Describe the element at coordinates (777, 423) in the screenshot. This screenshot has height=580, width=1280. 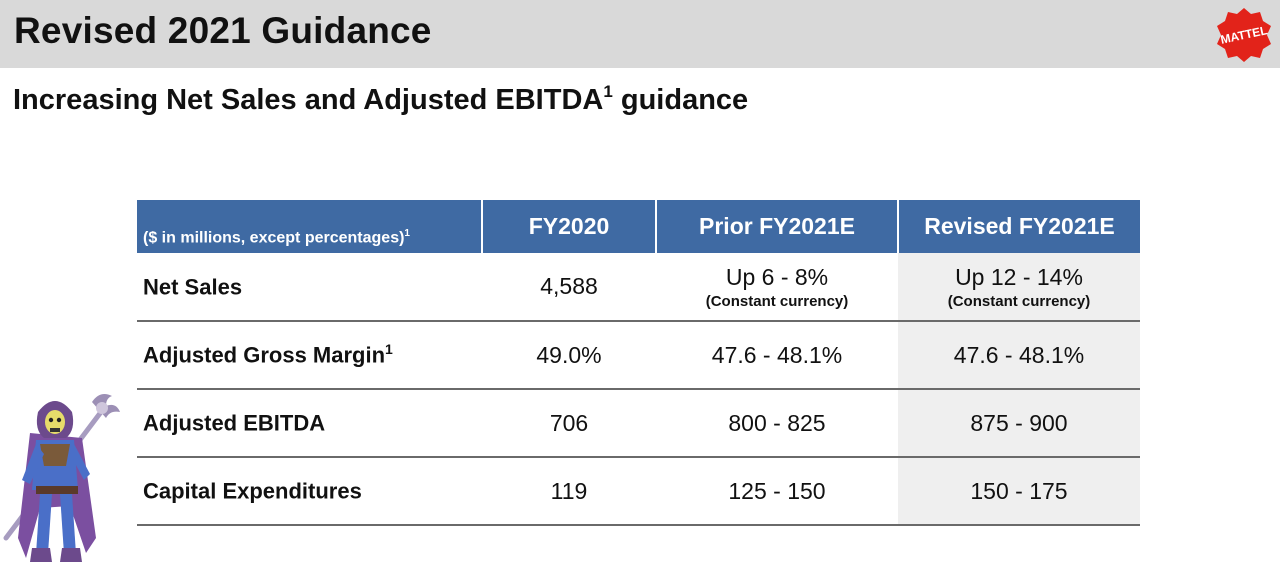
I see `cell-prior: 800 - 825` at that location.